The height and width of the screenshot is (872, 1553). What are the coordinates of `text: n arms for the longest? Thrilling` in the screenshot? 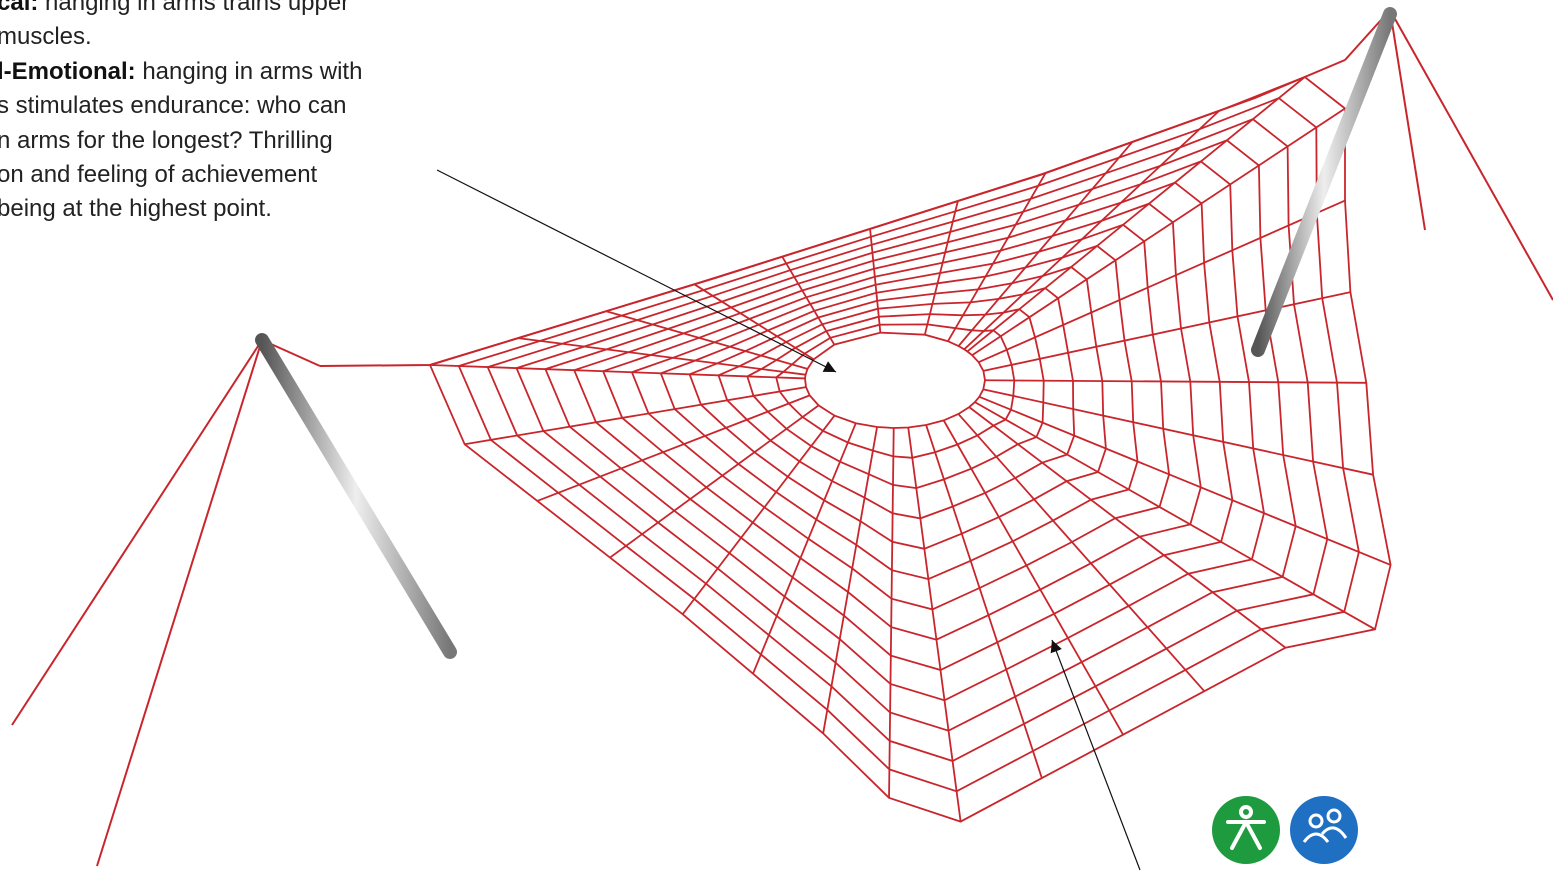 It's located at (166, 140).